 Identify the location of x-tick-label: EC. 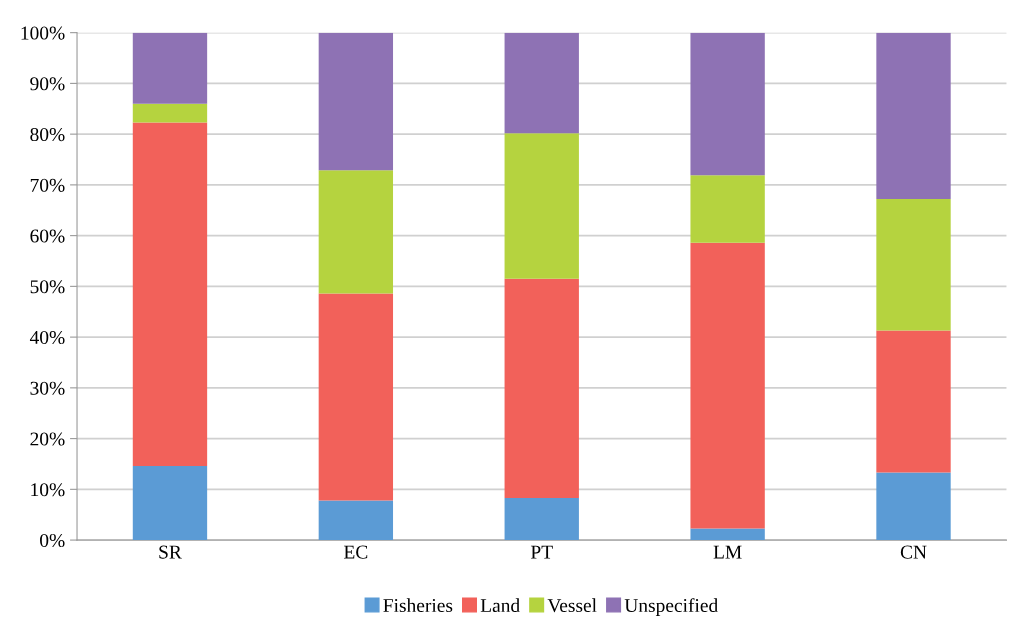
(355, 552).